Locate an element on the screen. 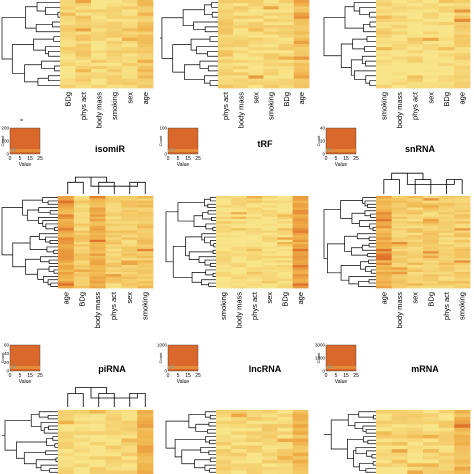 This screenshot has height=474, width=474. key-ytick: 0 is located at coordinates (165, 371).